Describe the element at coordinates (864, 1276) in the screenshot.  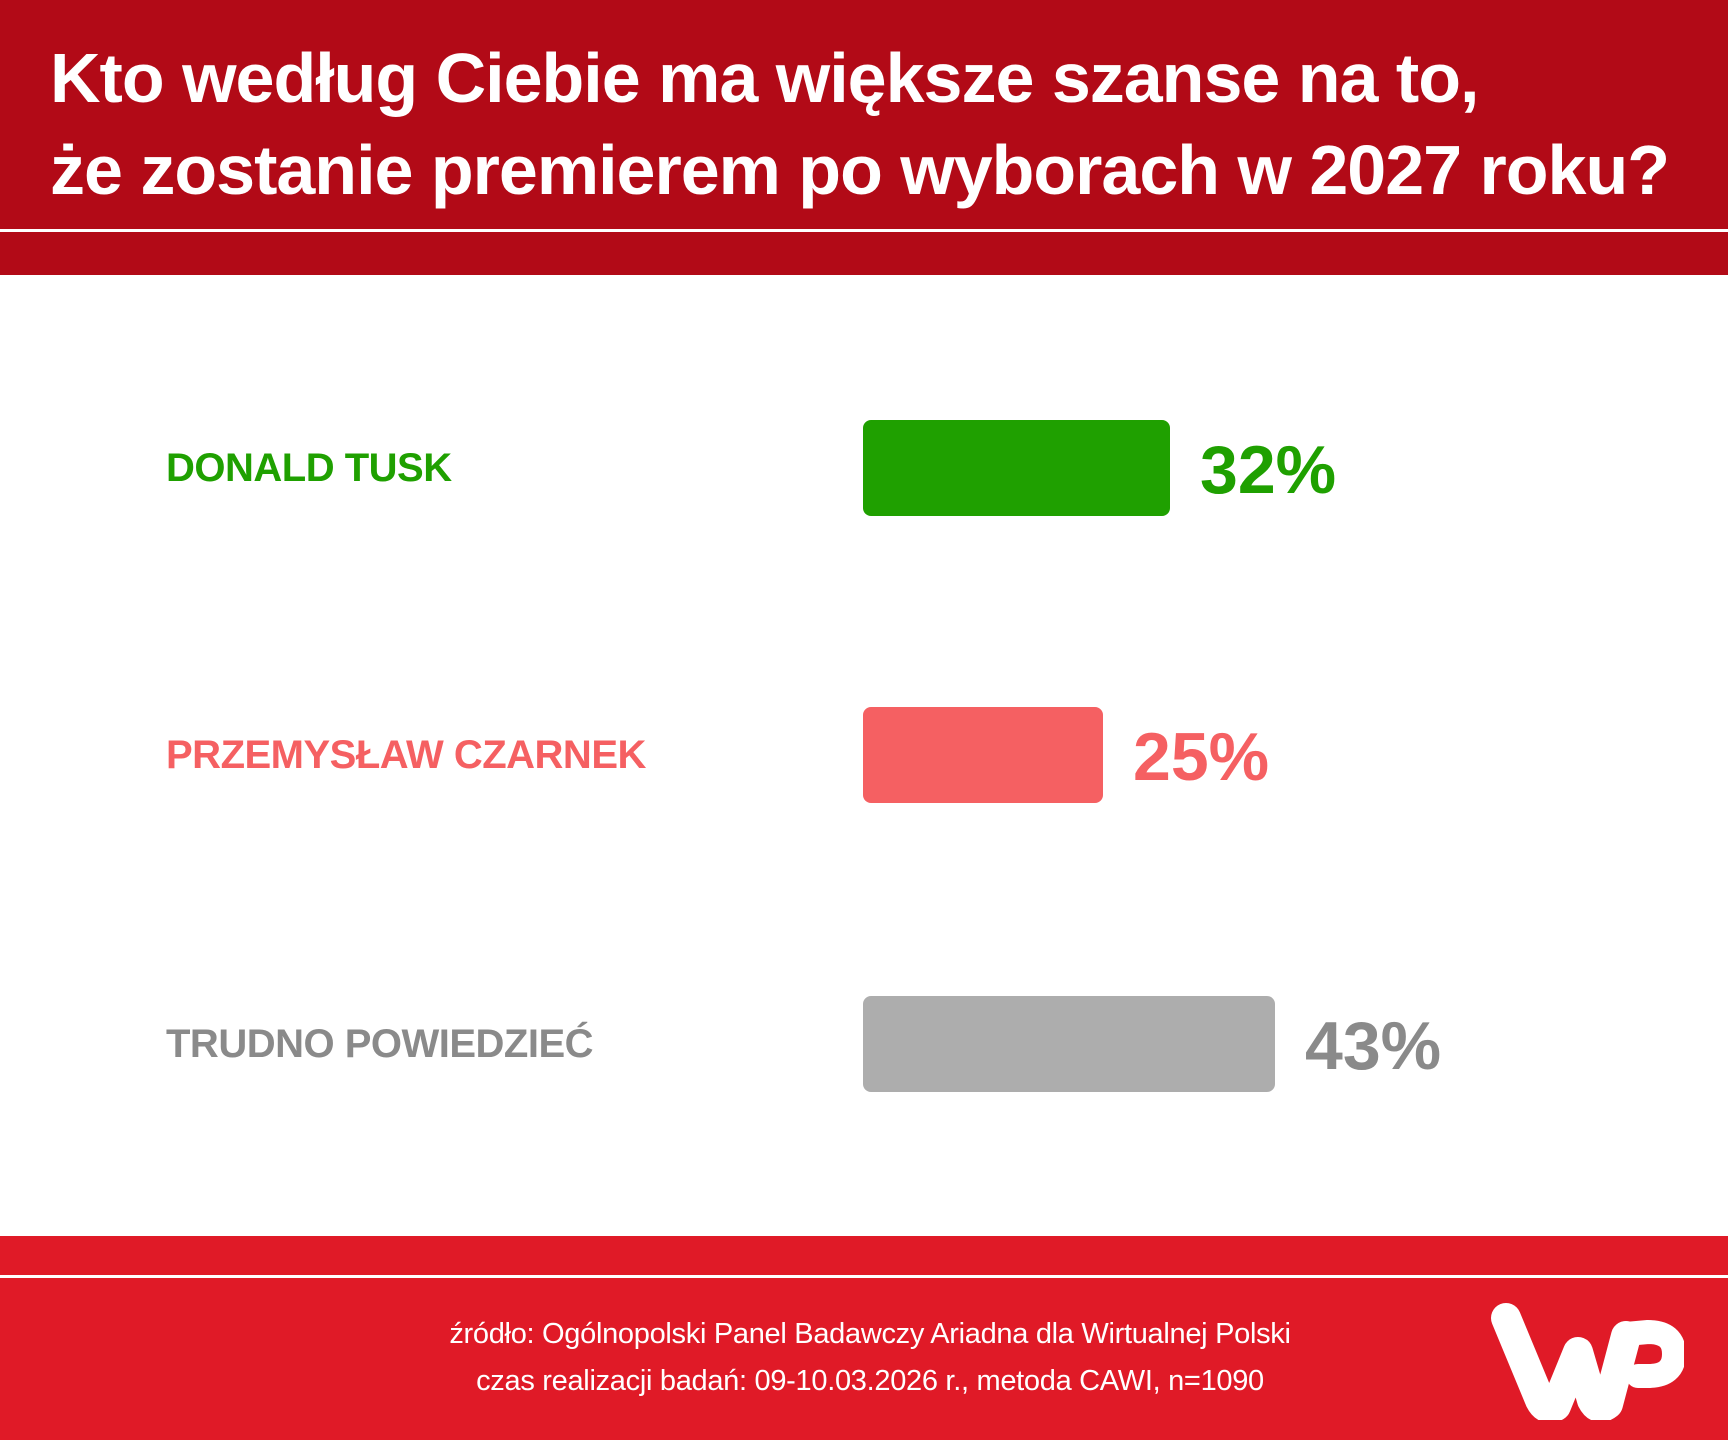
I see `footer-divider` at that location.